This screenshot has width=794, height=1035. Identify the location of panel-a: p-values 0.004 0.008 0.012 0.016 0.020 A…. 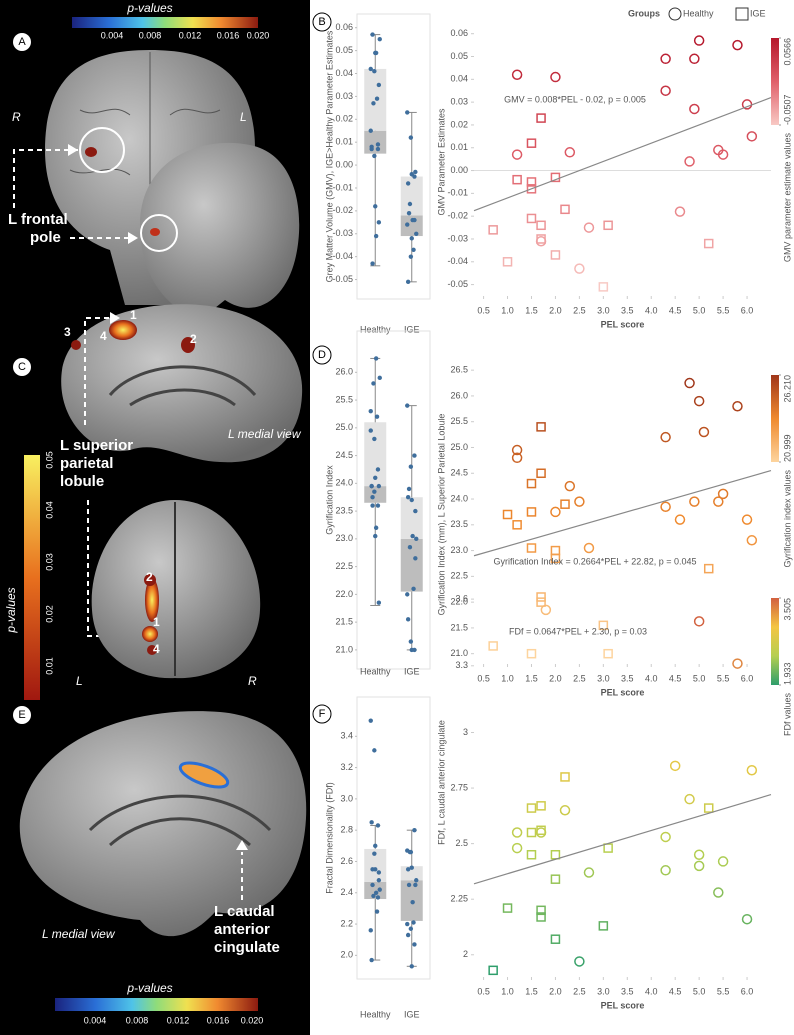
(154, 160).